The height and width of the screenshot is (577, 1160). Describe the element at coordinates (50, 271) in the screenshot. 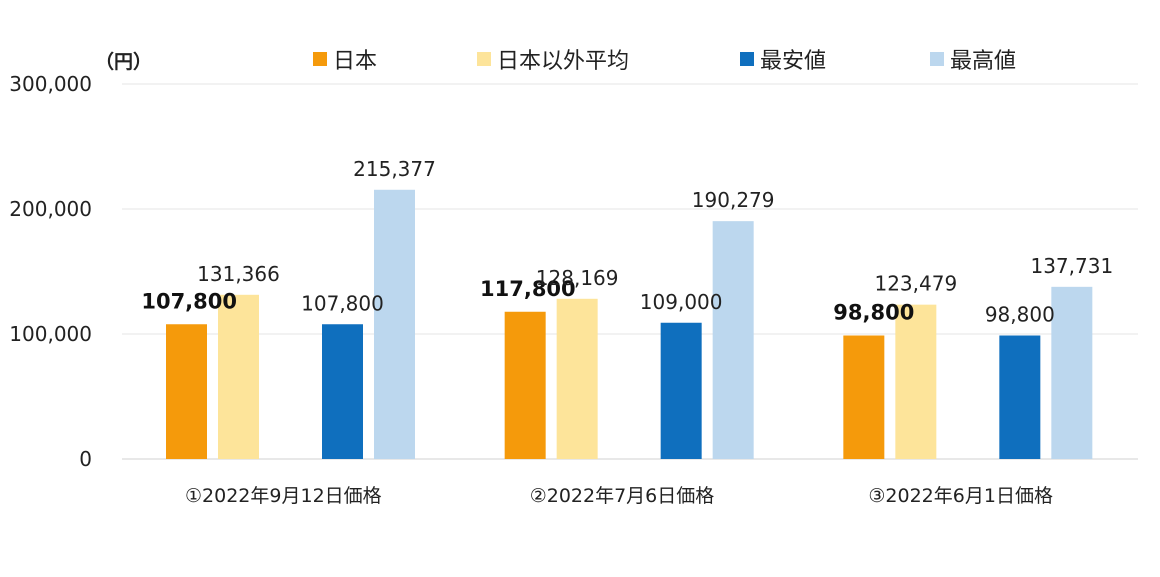

I see `y-axis: 0 100,000 200,000 300,000` at that location.